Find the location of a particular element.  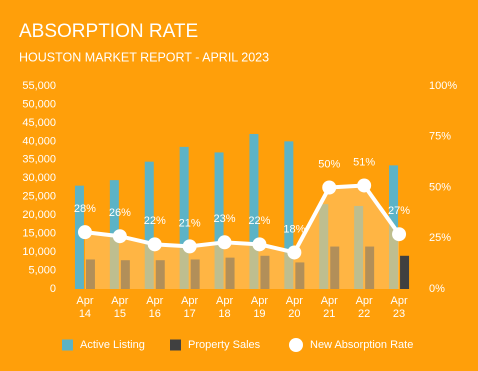

y-tick-label: 30,000 is located at coordinates (39, 178).